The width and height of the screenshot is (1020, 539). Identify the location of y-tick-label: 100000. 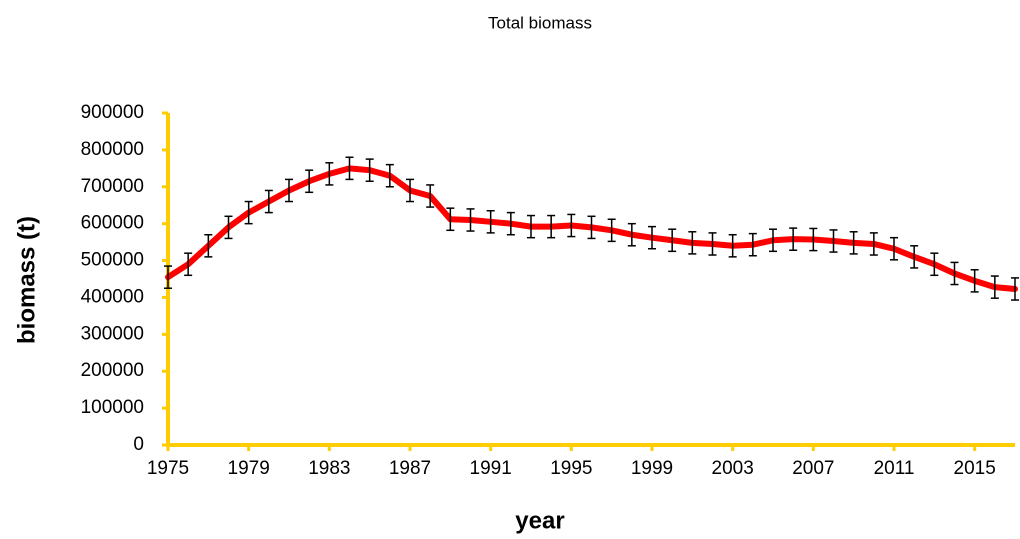
(112, 407).